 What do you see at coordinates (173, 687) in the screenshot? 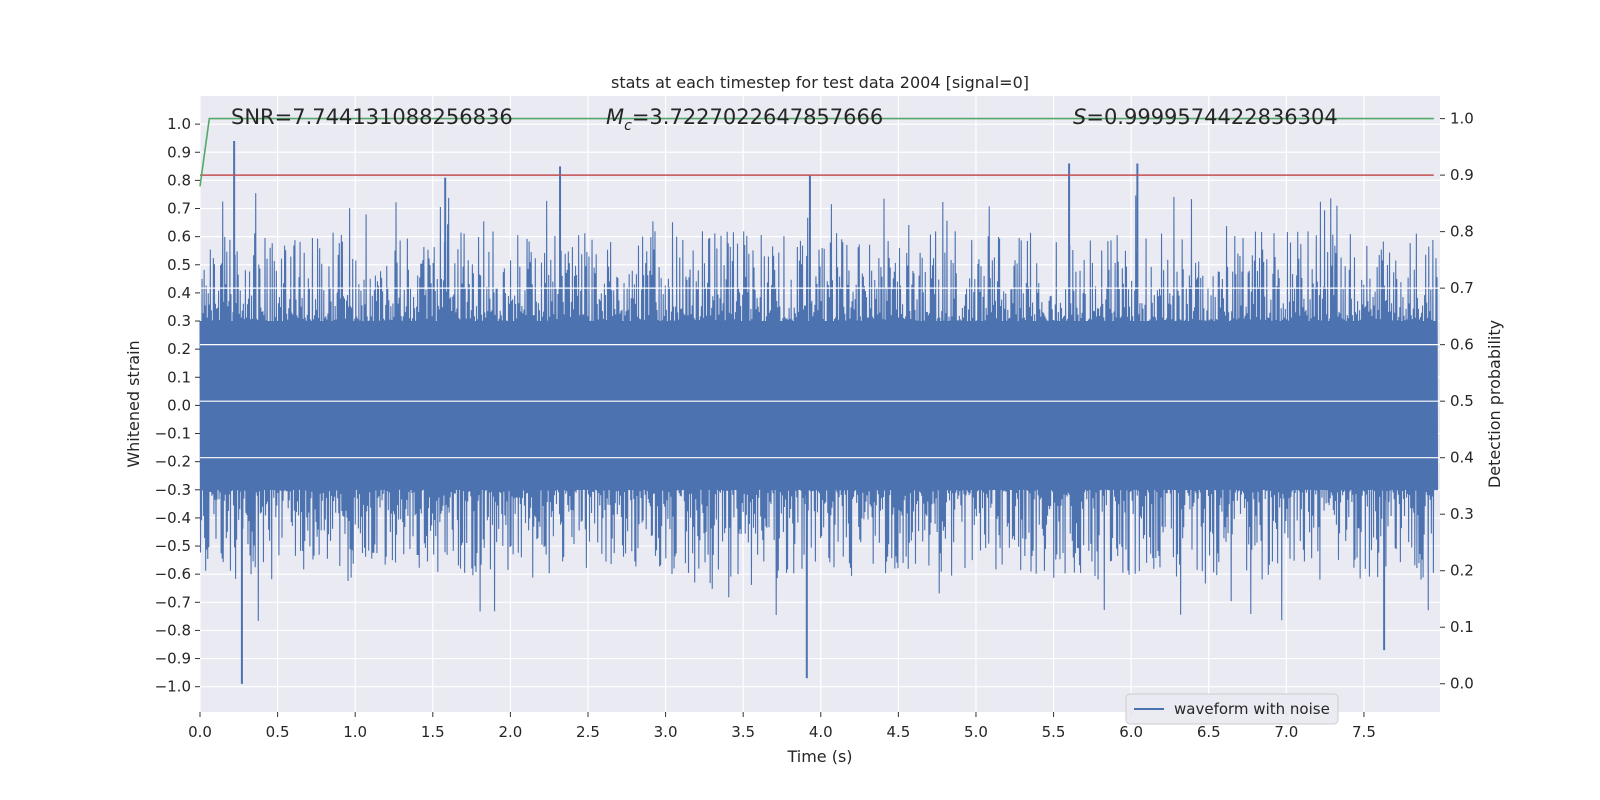
I see `y-tick-label: −1.0` at bounding box center [173, 687].